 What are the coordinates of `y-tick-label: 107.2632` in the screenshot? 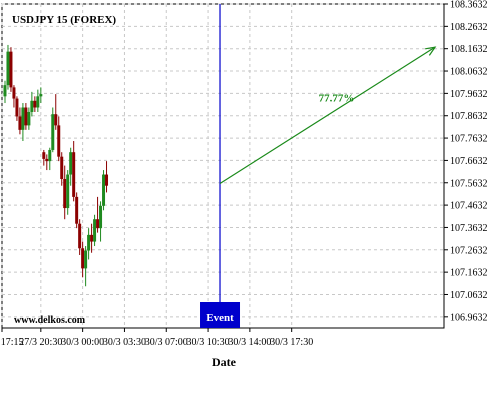 It's located at (469, 250).